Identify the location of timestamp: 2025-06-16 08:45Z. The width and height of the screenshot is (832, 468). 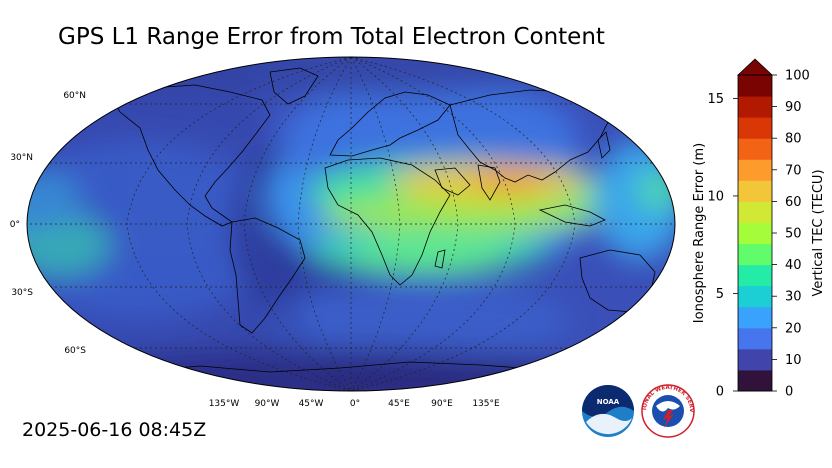
(114, 430).